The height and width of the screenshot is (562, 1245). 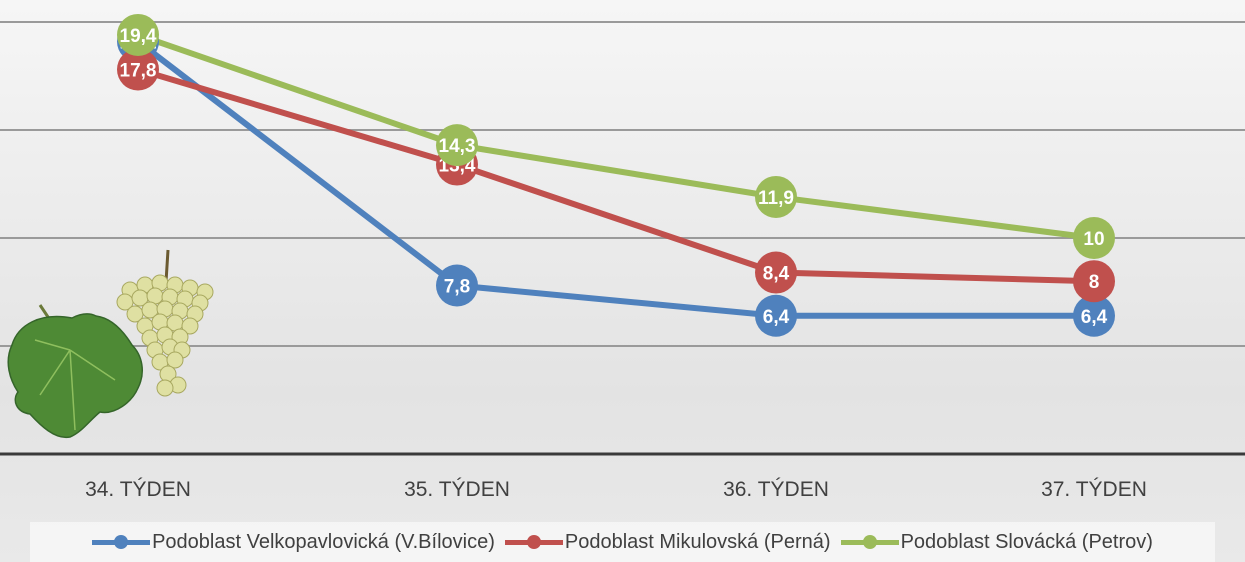 I want to click on data-marker-s0-p2, so click(x=776, y=315).